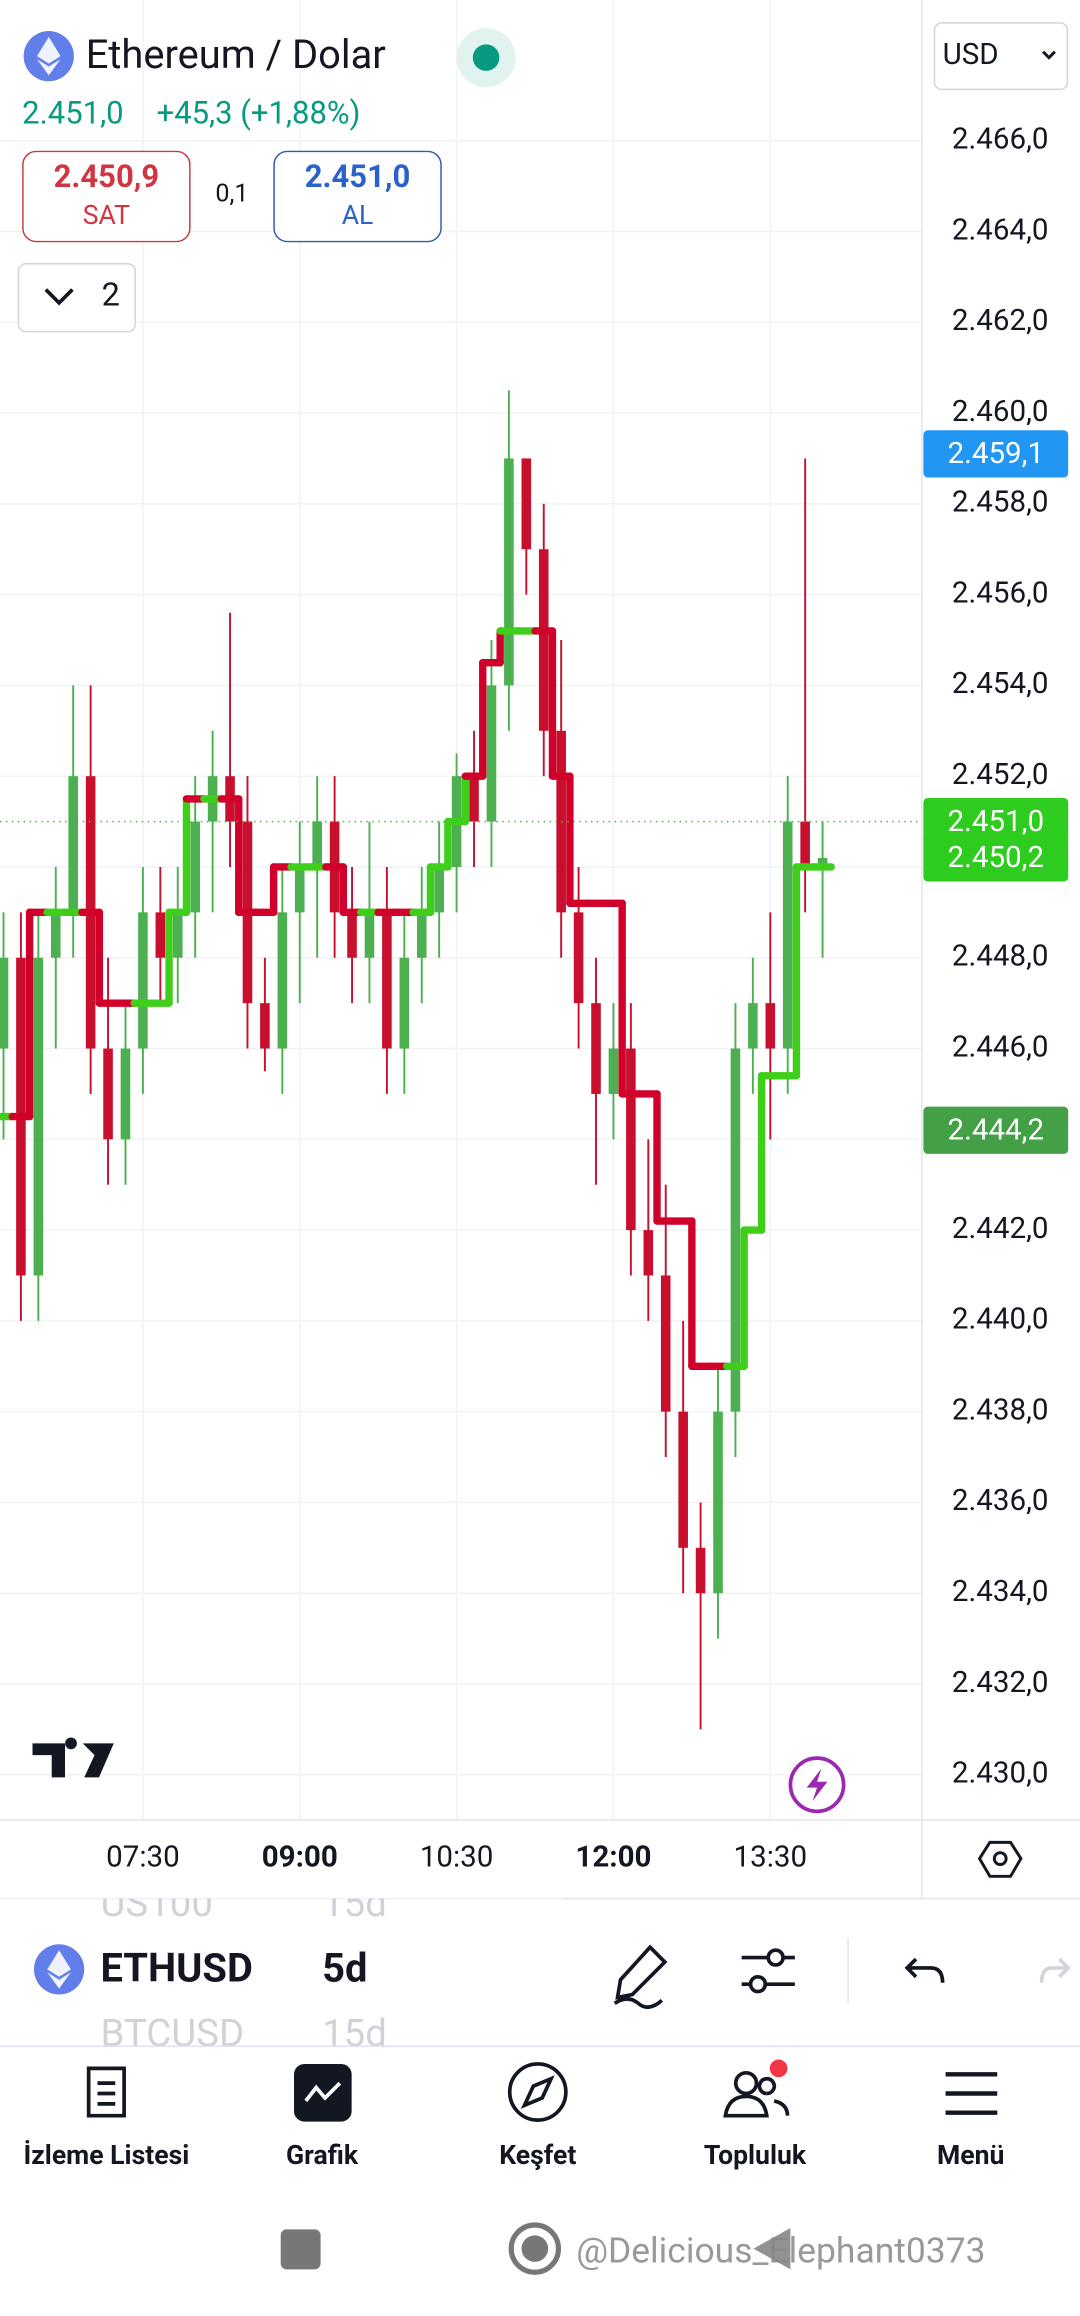 The width and height of the screenshot is (1080, 2316). Describe the element at coordinates (778, 2068) in the screenshot. I see `notification-dot` at that location.